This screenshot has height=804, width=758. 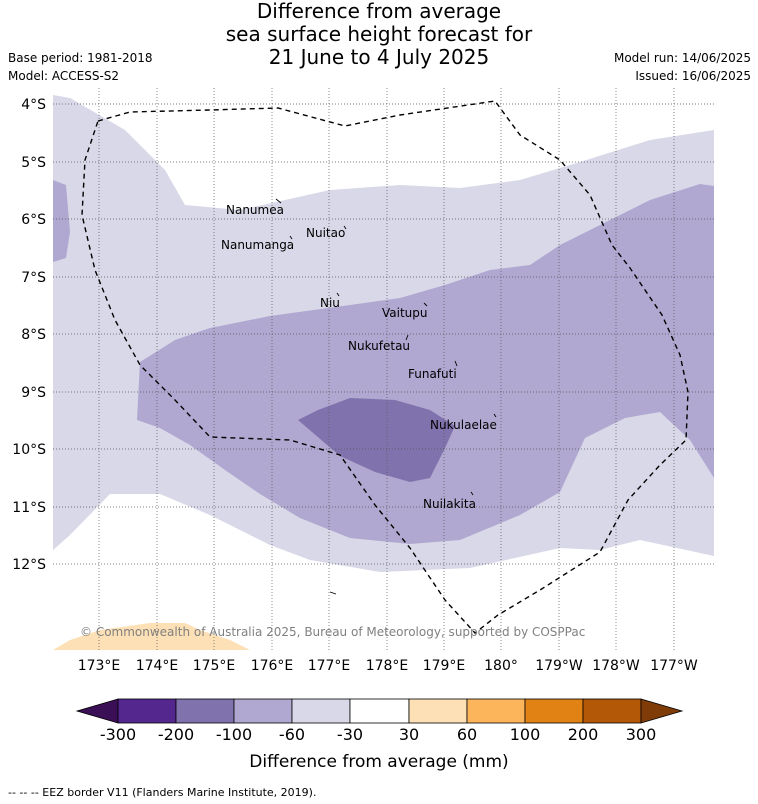 I want to click on colorbar-arrow-left, so click(x=97, y=711).